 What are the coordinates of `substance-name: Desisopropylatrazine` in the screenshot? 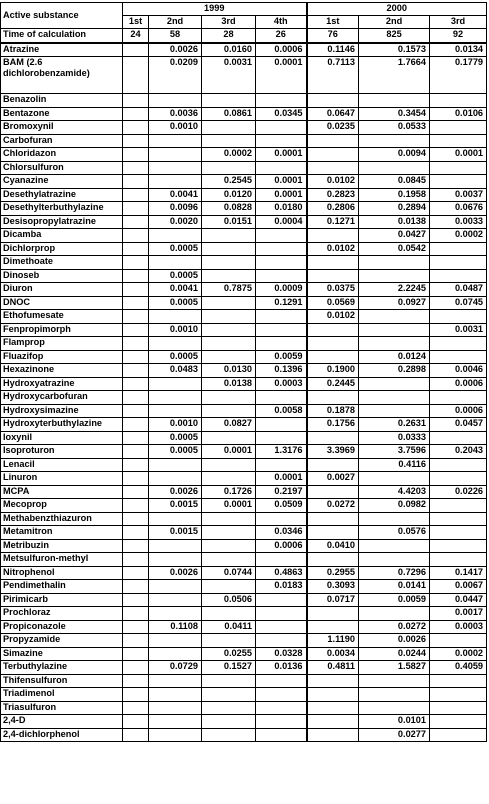 It's located at (61, 221).